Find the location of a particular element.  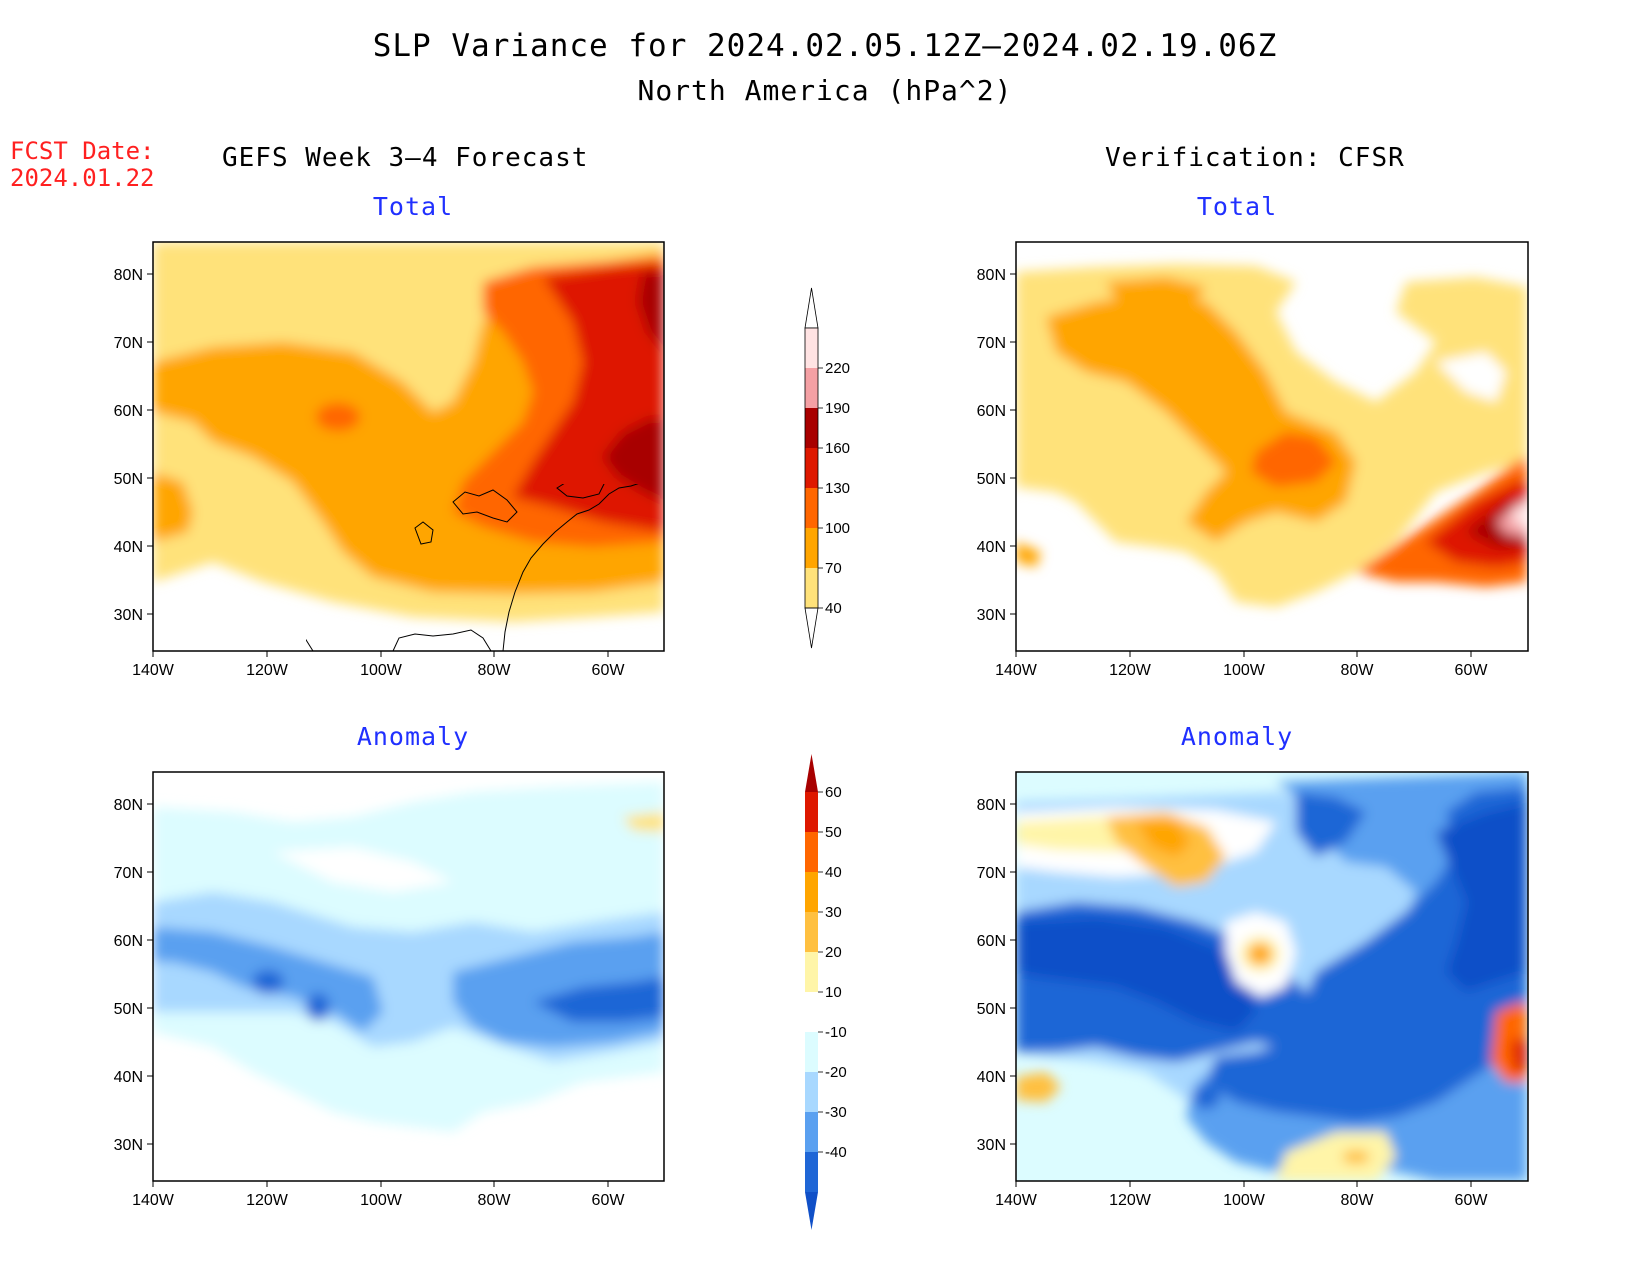

colorbar-label: -20 is located at coordinates (836, 1072).